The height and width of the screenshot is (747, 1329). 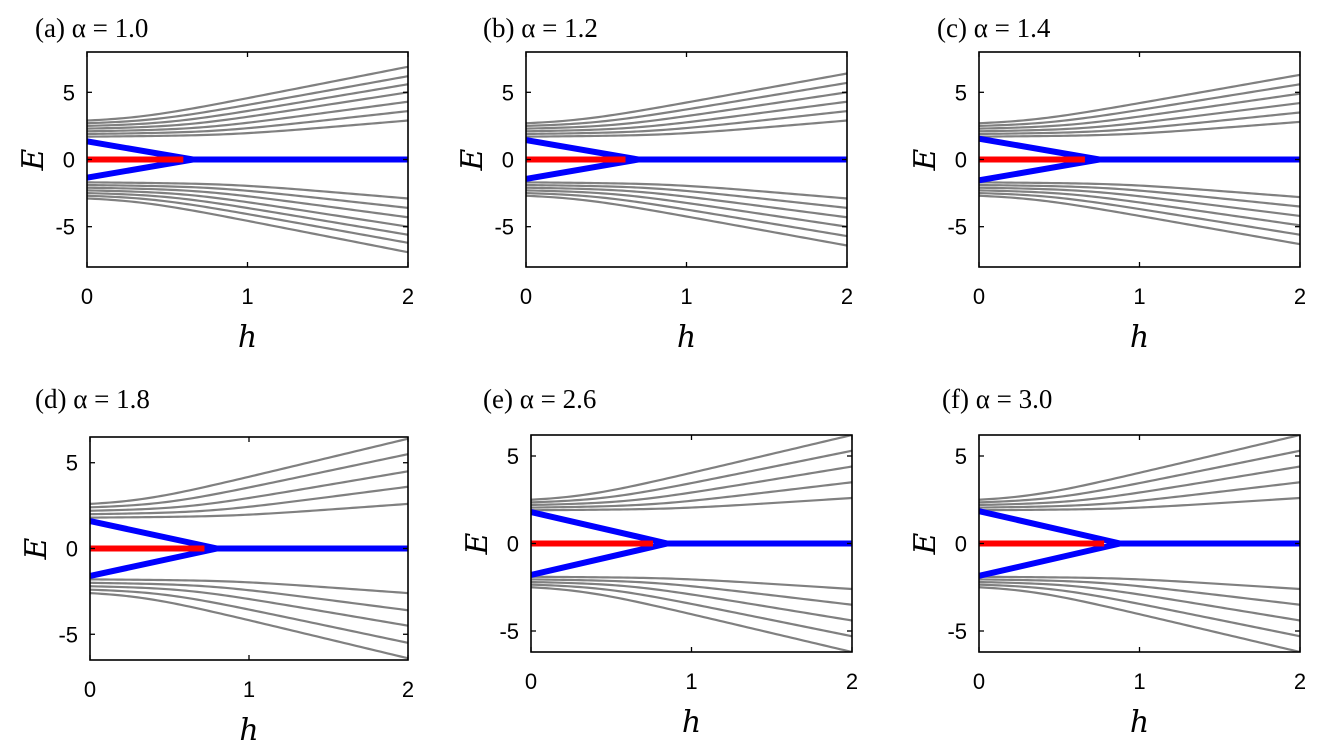 I want to click on panel-c: 0 1 2 -5 0 5 h E (c) α = 1.4, so click(x=1107, y=184).